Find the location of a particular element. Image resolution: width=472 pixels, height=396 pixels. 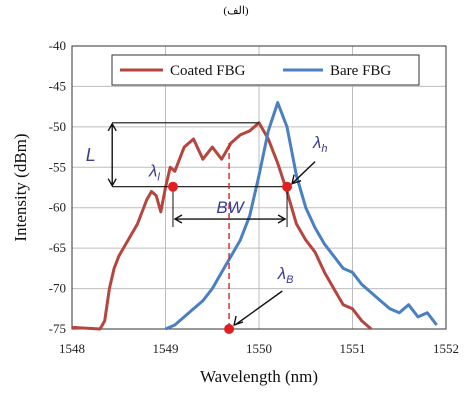

legend-entry-bare: Bare FBG is located at coordinates (360, 71).